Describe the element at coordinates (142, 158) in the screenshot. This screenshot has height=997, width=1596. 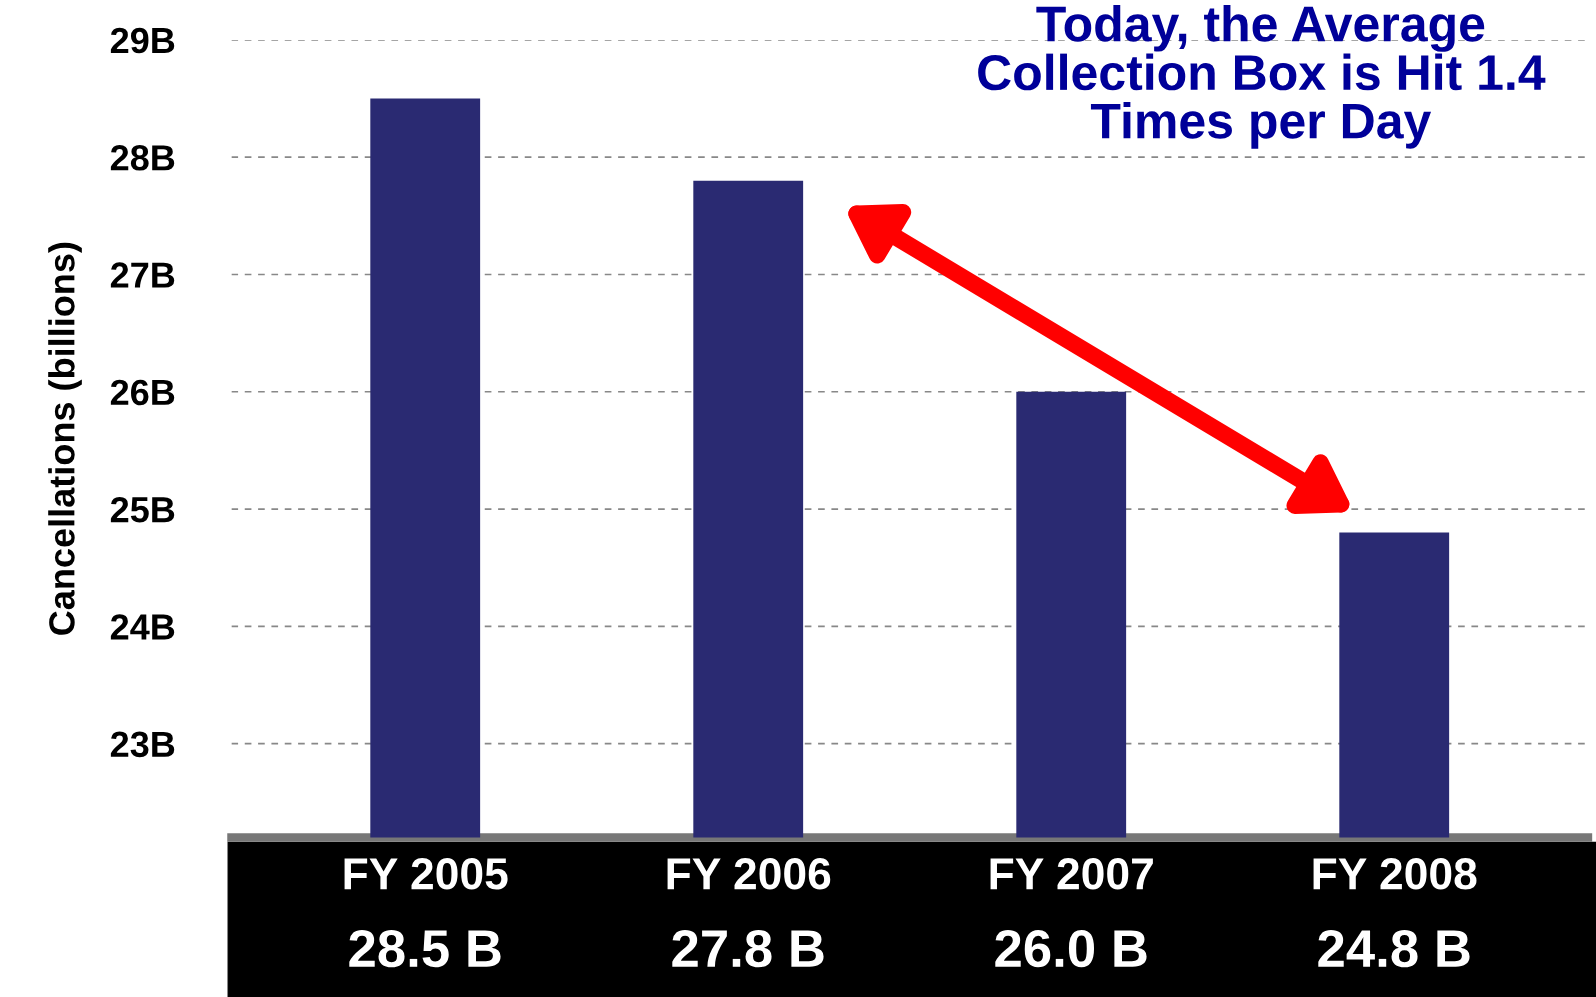
I see `y-tick-label: 28B` at that location.